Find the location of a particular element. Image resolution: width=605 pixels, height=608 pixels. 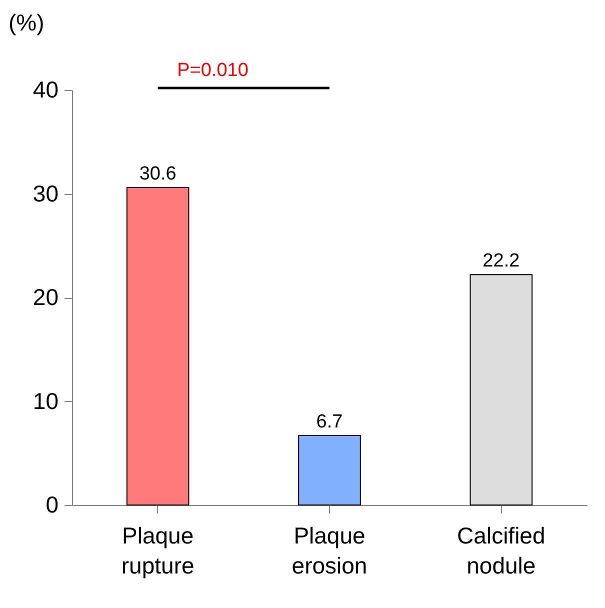

data-label: 30.6 is located at coordinates (157, 174).